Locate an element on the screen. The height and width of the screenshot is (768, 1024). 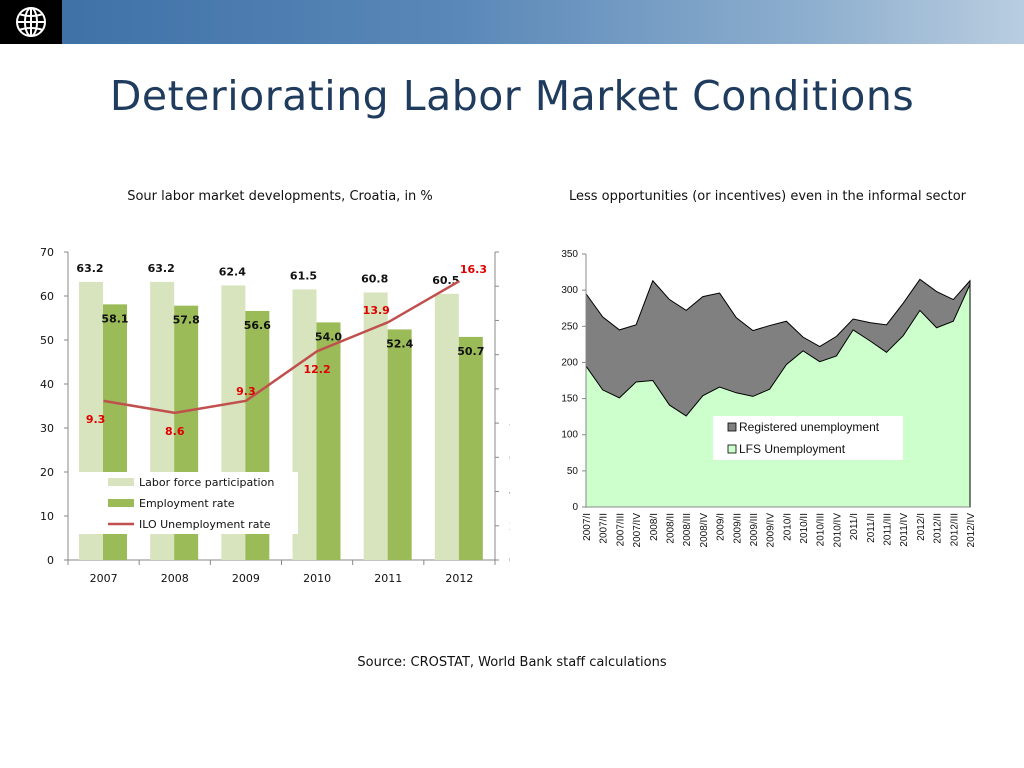
employment-label: 54.0 is located at coordinates (328, 336).